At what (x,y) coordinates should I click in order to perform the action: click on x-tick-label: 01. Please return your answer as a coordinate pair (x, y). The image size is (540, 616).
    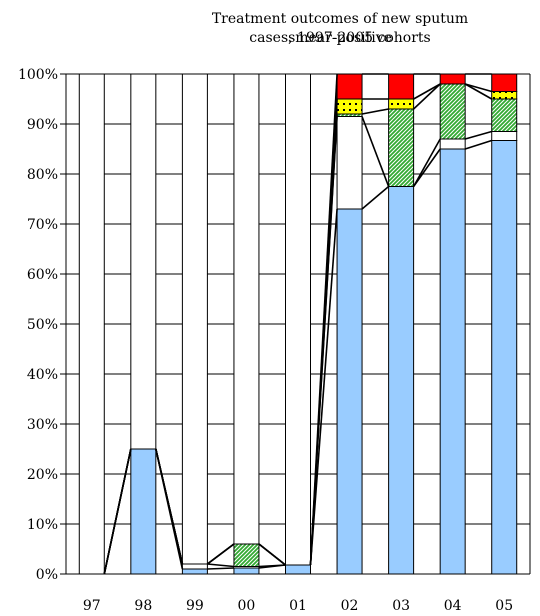
    Looking at the image, I should click on (298, 606).